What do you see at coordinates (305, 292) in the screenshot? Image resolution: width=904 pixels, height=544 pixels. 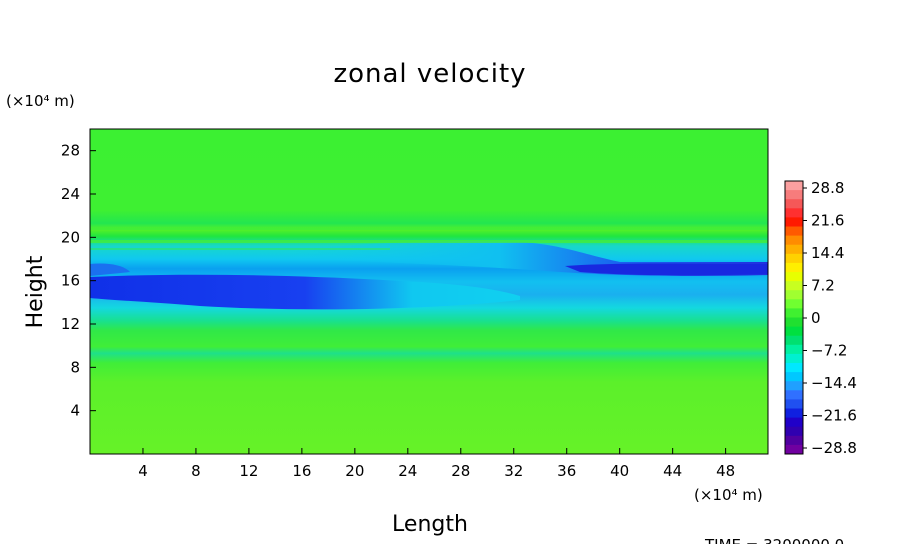 I see `lower-jet-core` at bounding box center [305, 292].